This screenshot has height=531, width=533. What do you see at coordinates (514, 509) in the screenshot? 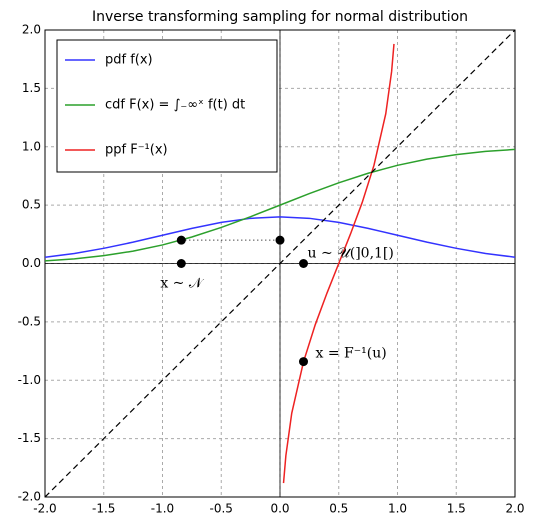
I see `x-tick-label: 2.0` at bounding box center [514, 509].